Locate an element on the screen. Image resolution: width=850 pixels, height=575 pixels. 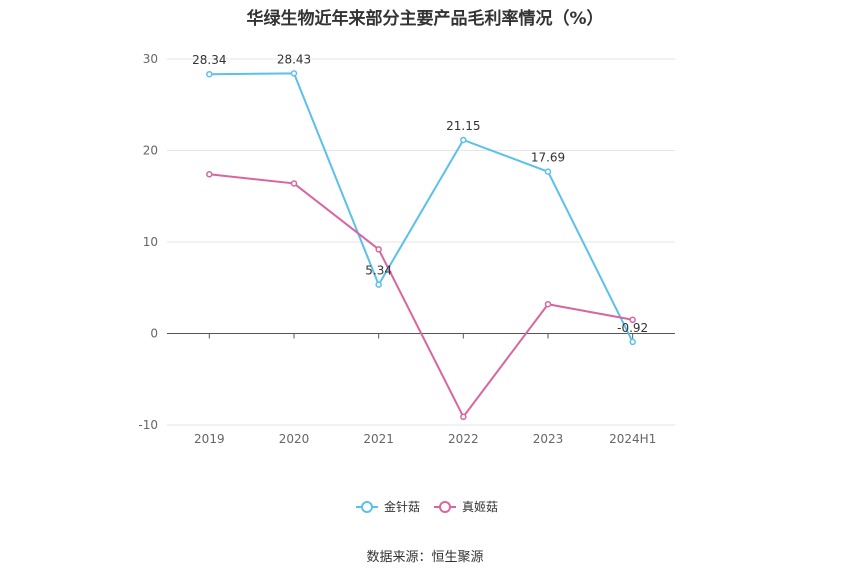
data-label: 28.43 is located at coordinates (294, 59).